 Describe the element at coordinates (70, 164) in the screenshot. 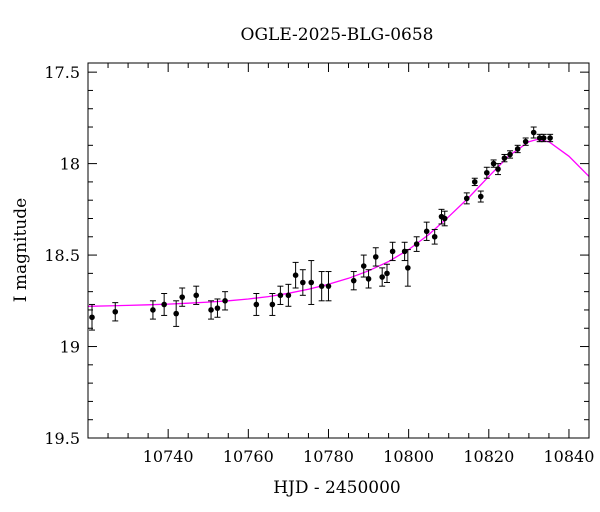

I see `y-tick-label: 18` at that location.